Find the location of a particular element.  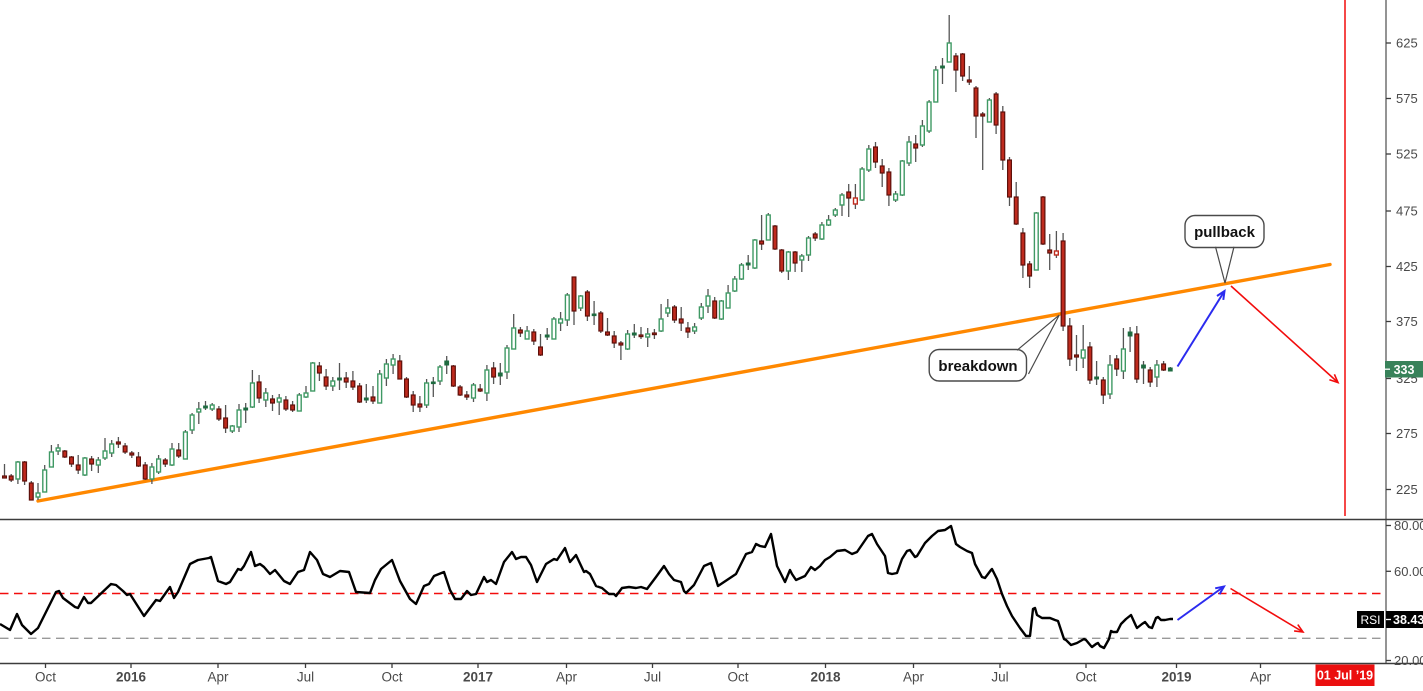

svg-text: 575 is located at coordinates (1407, 98).